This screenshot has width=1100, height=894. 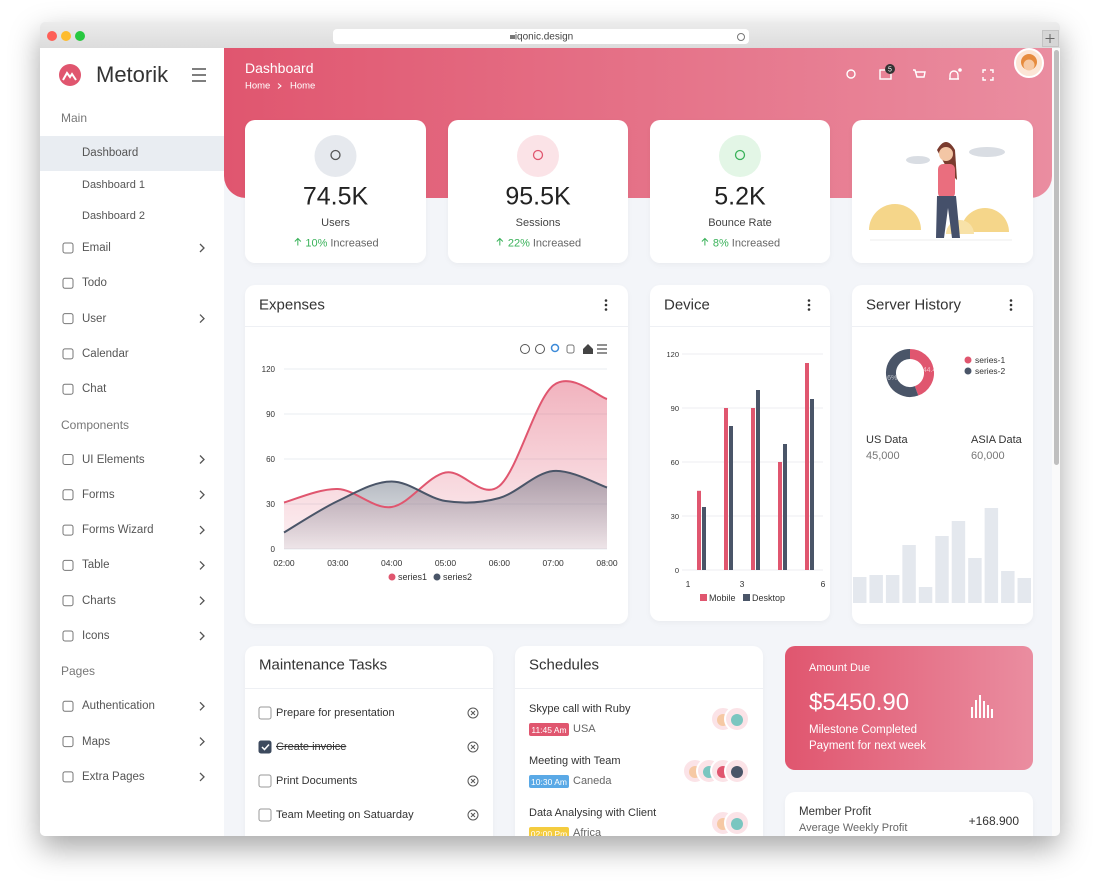 What do you see at coordinates (564, 665) in the screenshot?
I see `card-title: Schedules` at bounding box center [564, 665].